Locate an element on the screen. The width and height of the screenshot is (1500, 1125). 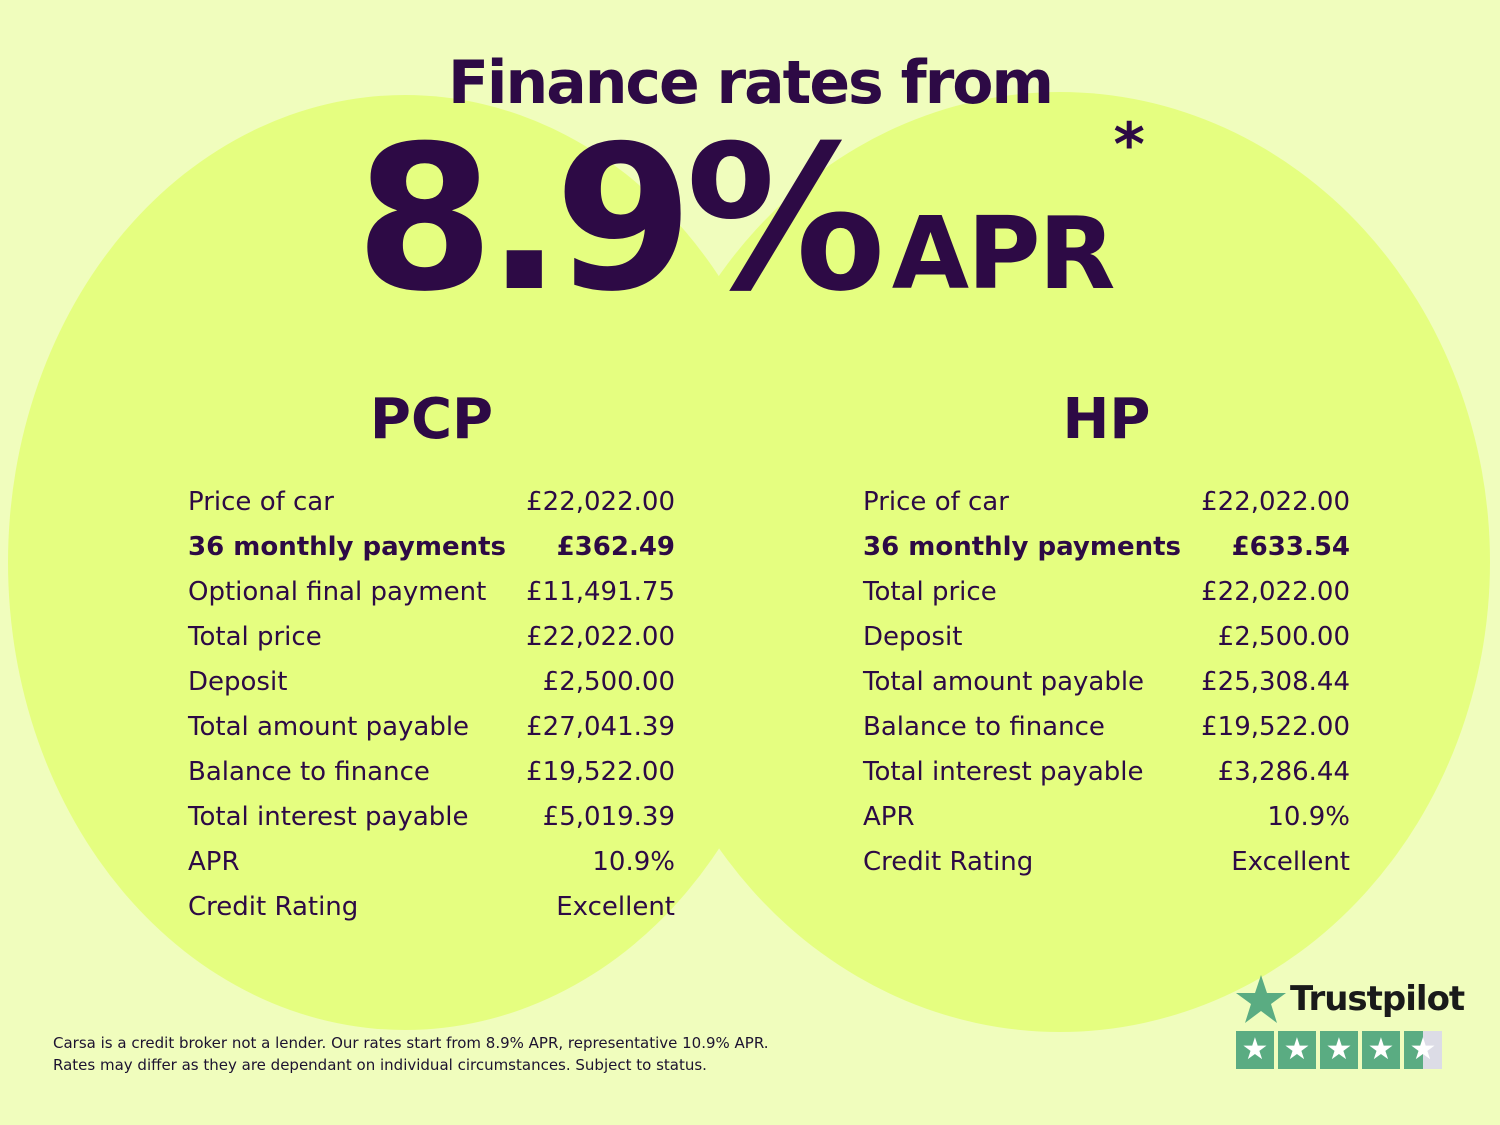
trustpilot-name: Trustpilot is located at coordinates (1377, 999).